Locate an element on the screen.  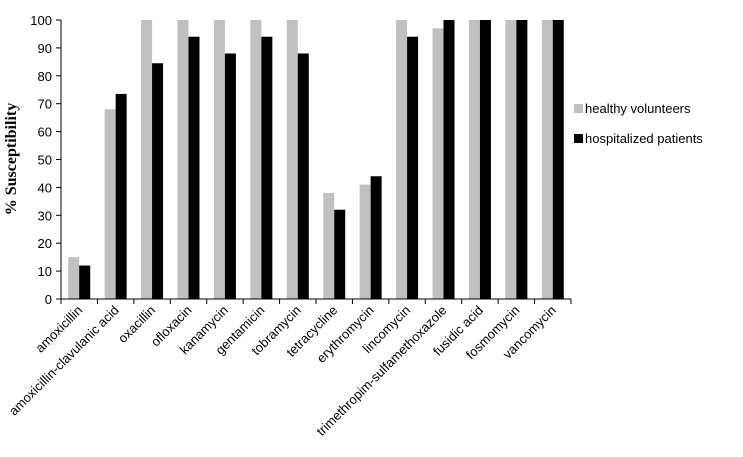
y-tick-label: 20 is located at coordinates (45, 243).